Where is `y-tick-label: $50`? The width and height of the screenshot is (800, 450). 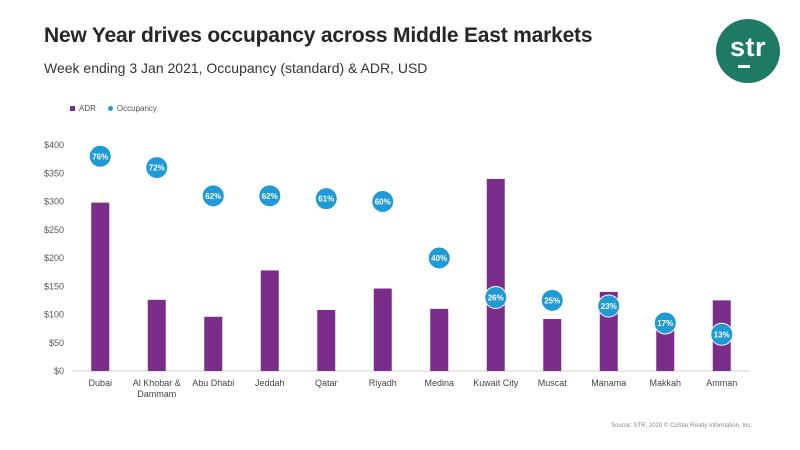 y-tick-label: $50 is located at coordinates (56, 343).